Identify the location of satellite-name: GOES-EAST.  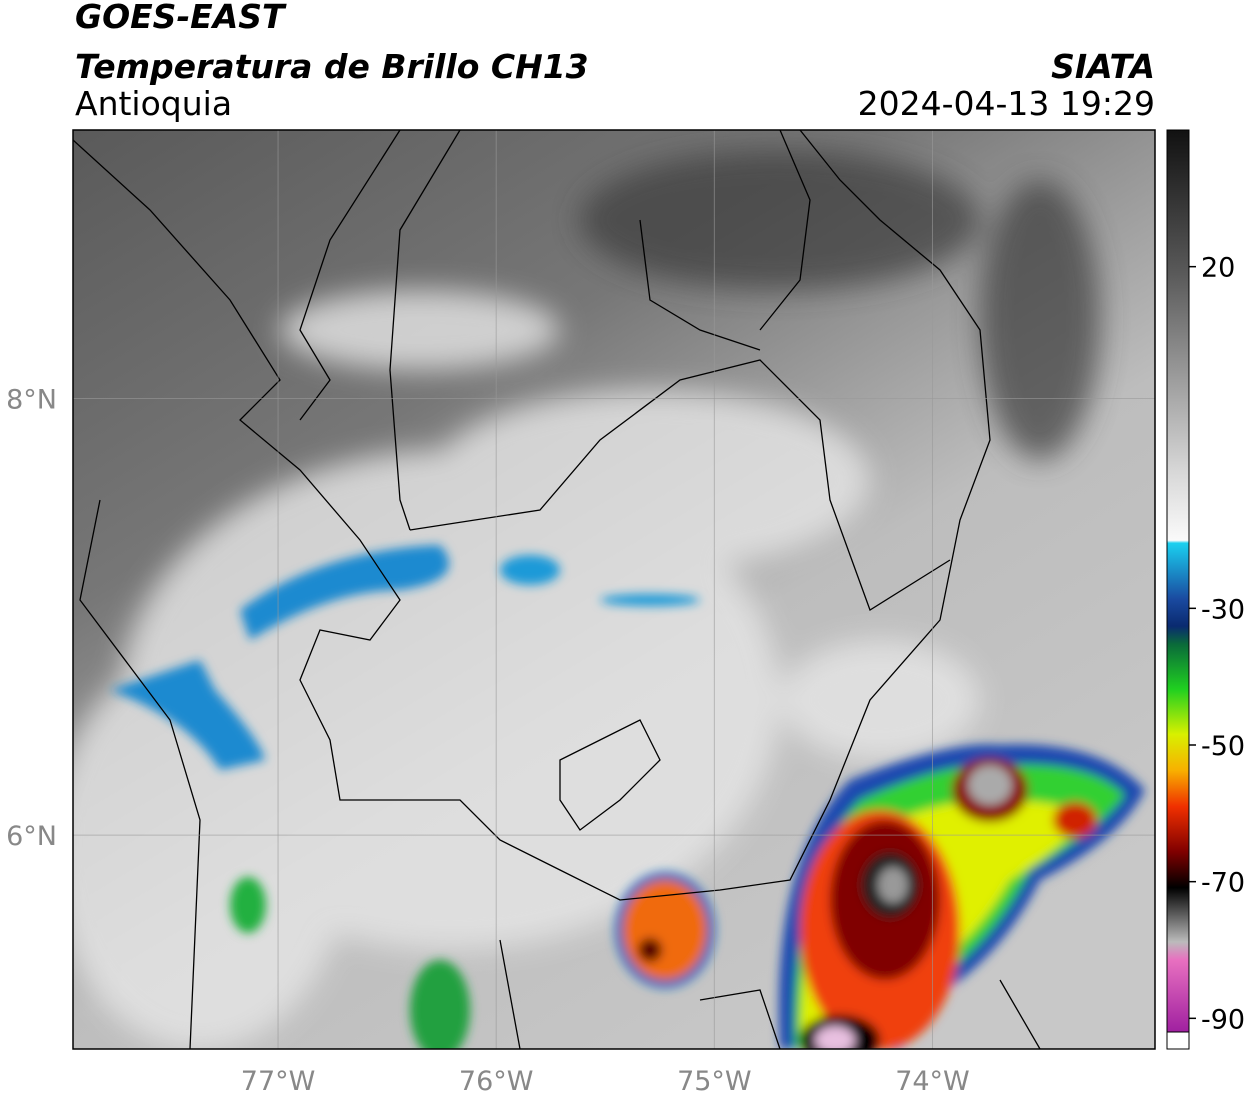
(181, 18).